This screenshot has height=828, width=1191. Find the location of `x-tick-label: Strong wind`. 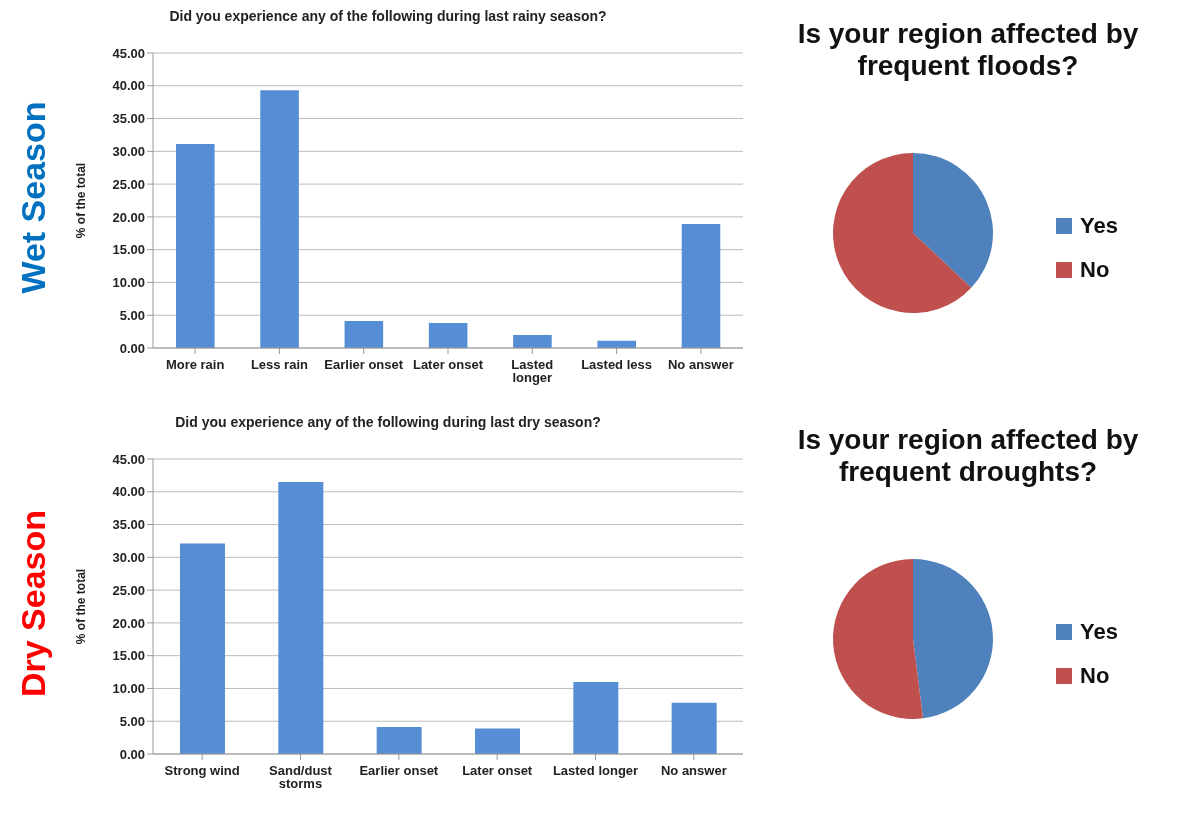

x-tick-label: Strong wind is located at coordinates (202, 771).